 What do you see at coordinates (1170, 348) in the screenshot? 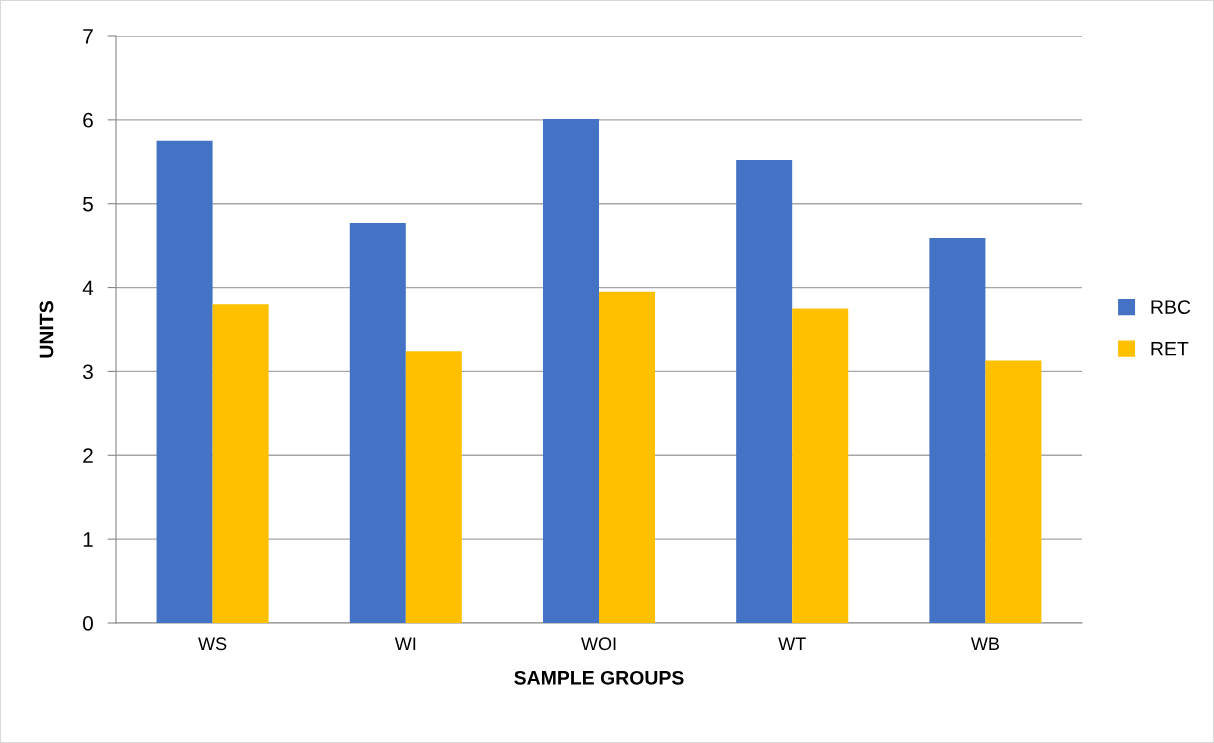
I see `legend-label: RET` at bounding box center [1170, 348].